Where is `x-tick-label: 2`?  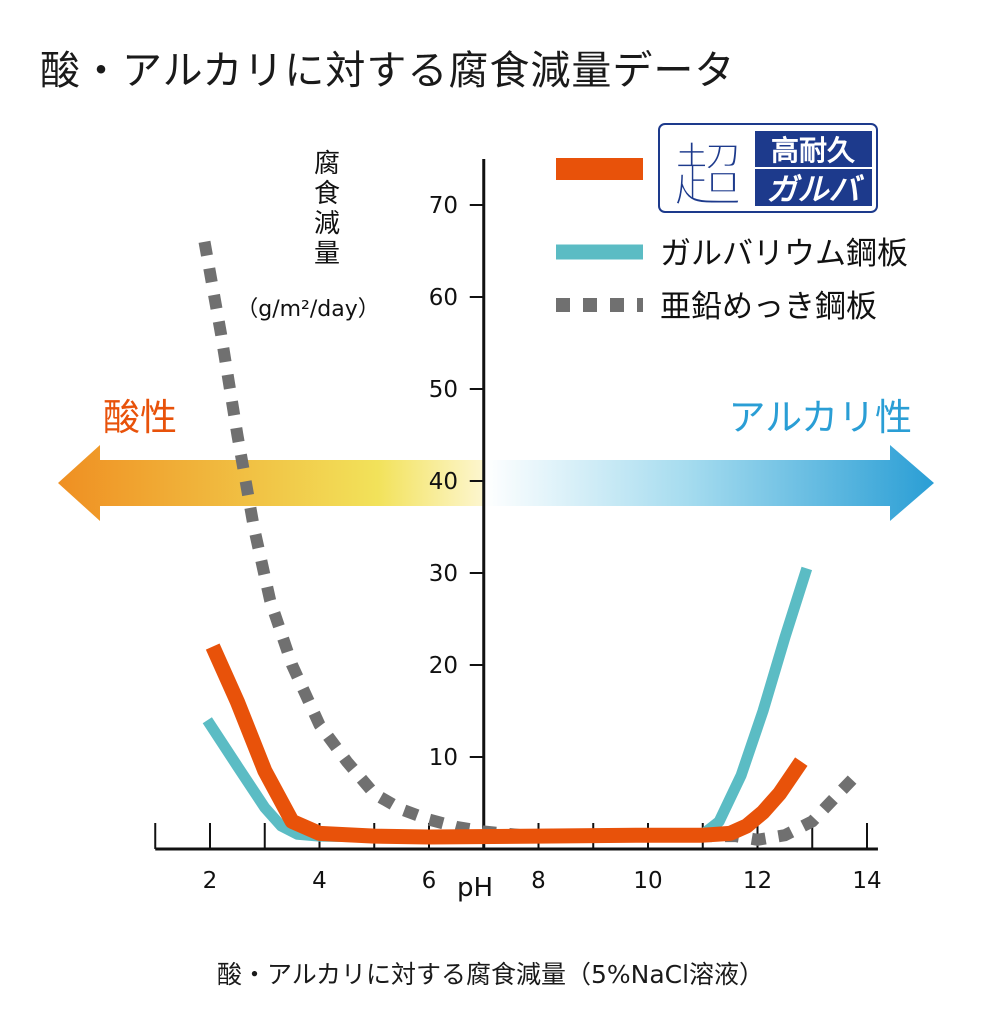
x-tick-label: 2 is located at coordinates (210, 881).